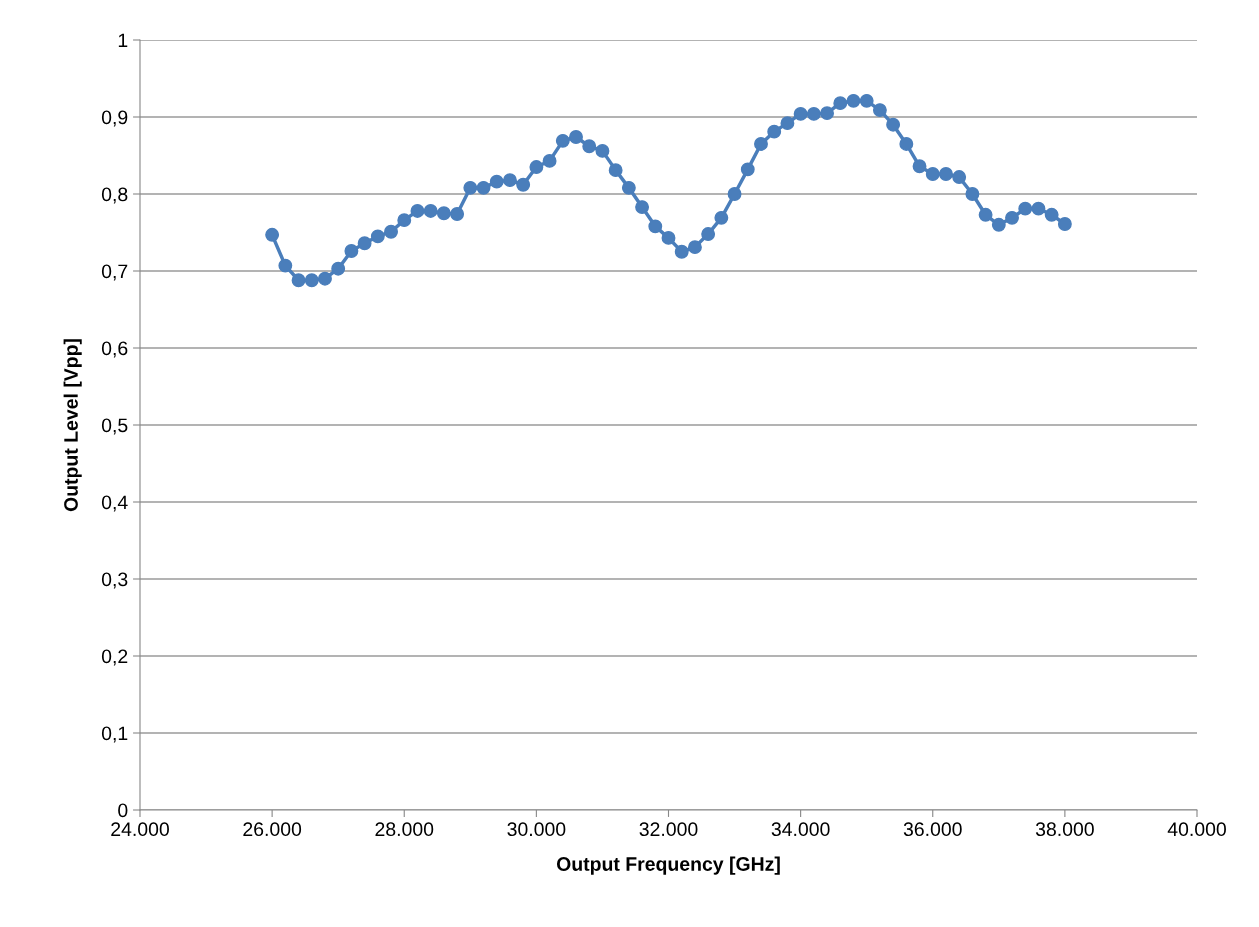 The width and height of the screenshot is (1259, 927). Describe the element at coordinates (114, 657) in the screenshot. I see `y-tick-label: 0,2` at that location.